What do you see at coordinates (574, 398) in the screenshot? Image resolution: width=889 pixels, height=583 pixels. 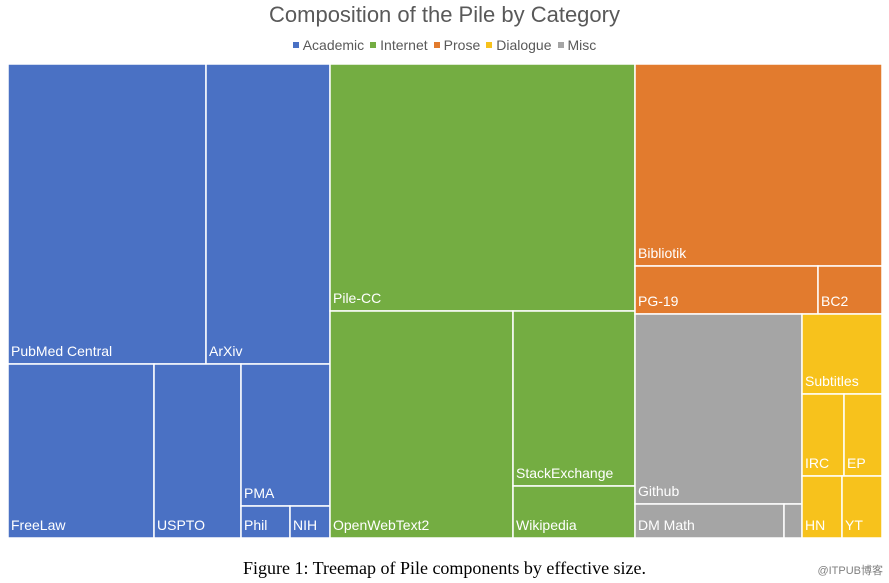 I see `treemap-cell-stackexchange` at bounding box center [574, 398].